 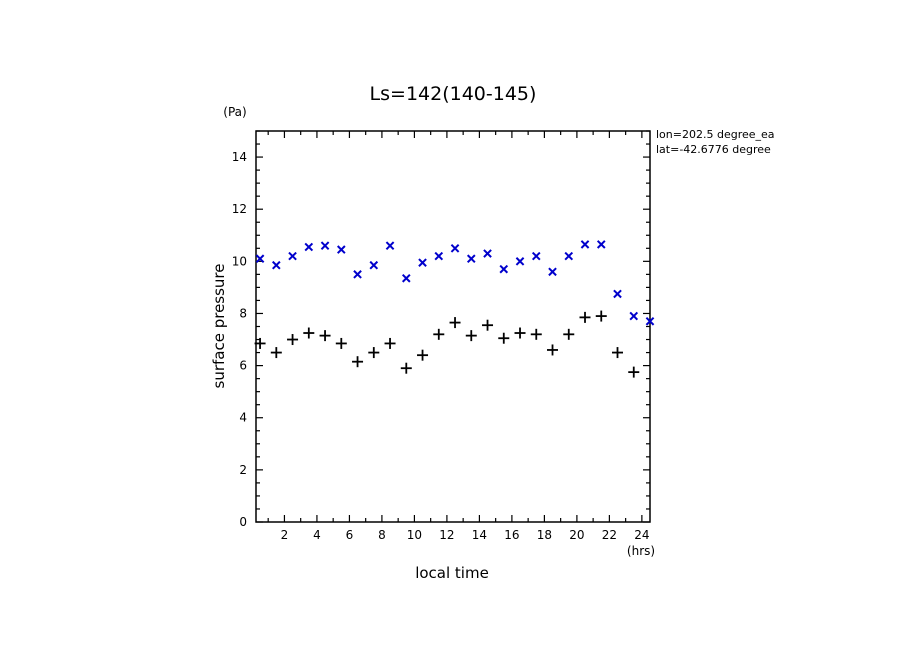 I want to click on y-tick-label: 10, so click(x=239, y=261).